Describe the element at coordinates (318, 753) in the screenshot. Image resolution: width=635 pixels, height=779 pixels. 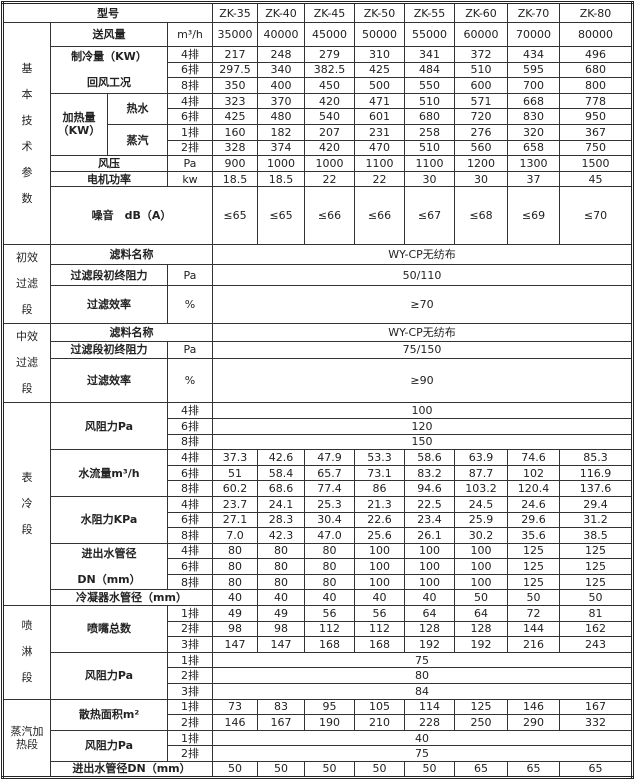
I see `table-row: 2排 75` at that location.